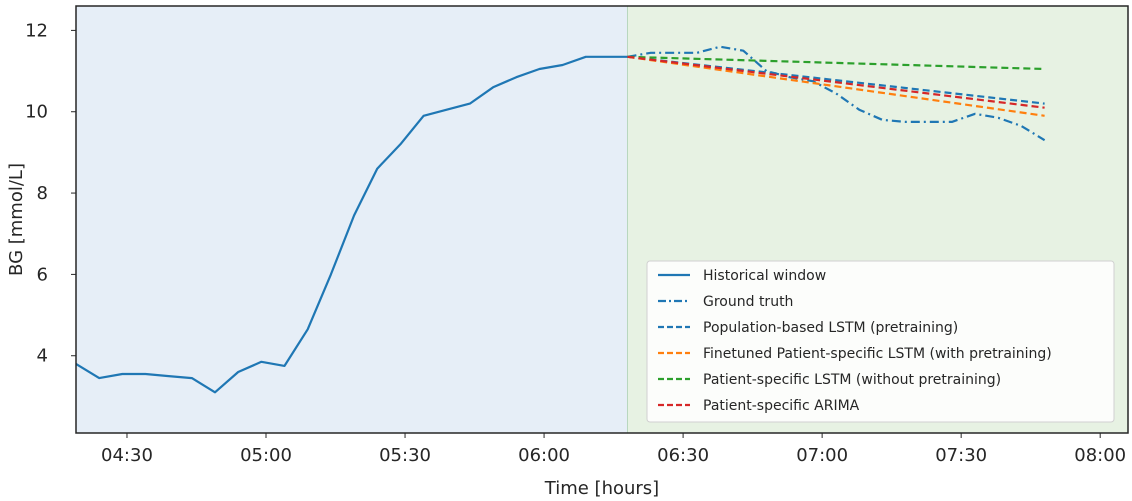 The width and height of the screenshot is (1132, 501). Describe the element at coordinates (748, 302) in the screenshot. I see `legend-label: Ground truth` at that location.